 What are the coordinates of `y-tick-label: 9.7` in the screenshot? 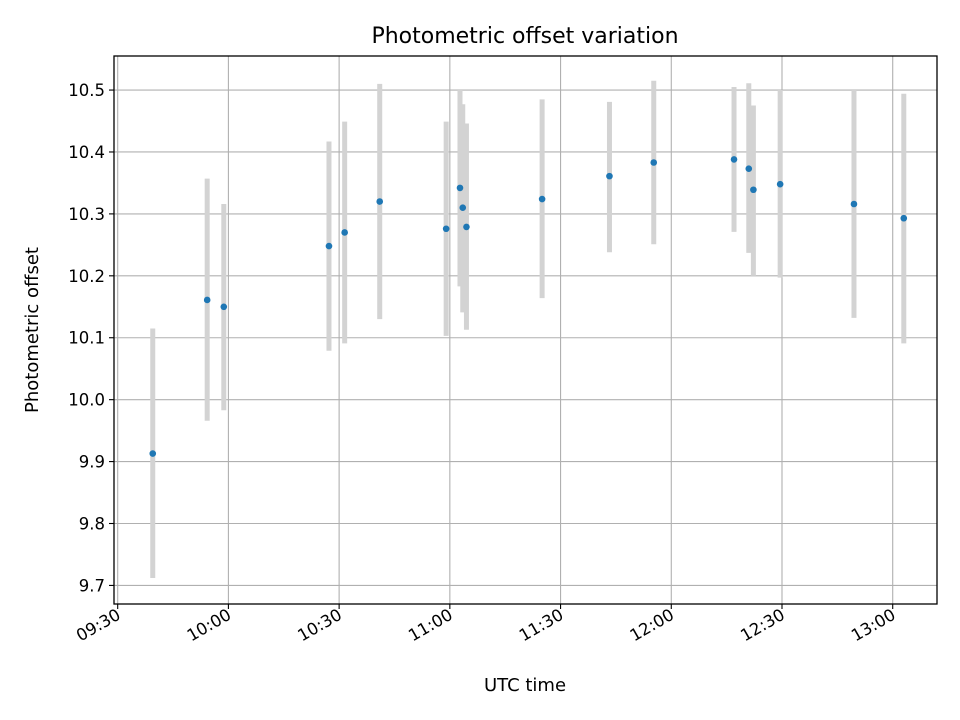 It's located at (92, 585).